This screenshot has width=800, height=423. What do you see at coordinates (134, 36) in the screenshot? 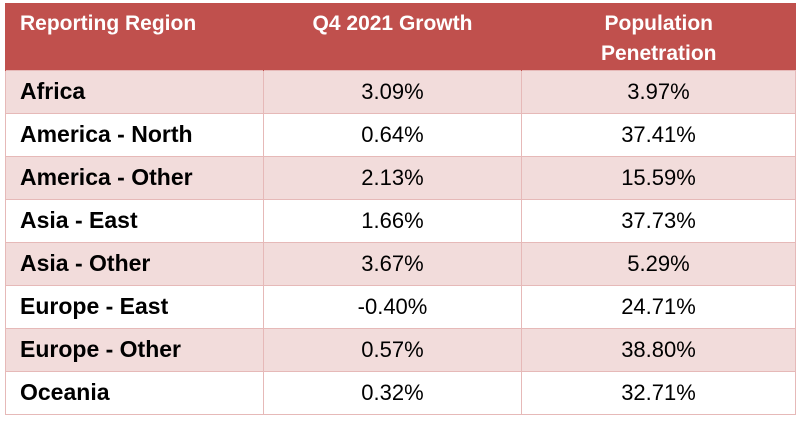
I see `header-reporting-region: Reporting Region` at bounding box center [134, 36].